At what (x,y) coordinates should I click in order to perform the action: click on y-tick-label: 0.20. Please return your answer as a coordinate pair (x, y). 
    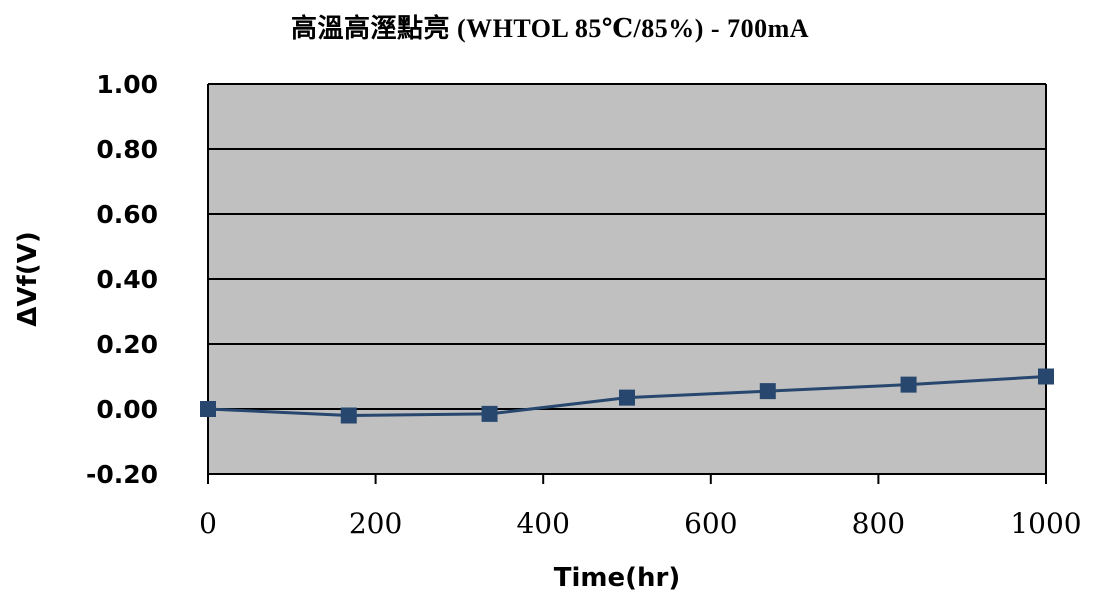
    Looking at the image, I should click on (127, 344).